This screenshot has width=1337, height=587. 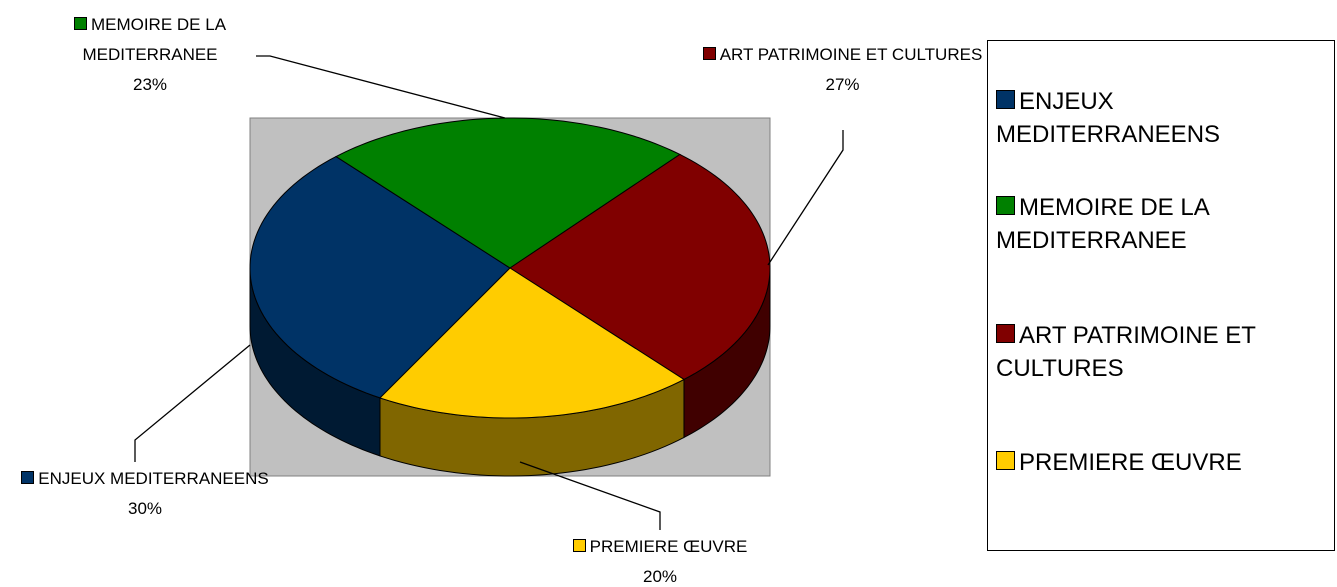 I want to click on data-label: ART PATRIMOINE ET CULTURES 27%, so click(x=842, y=70).